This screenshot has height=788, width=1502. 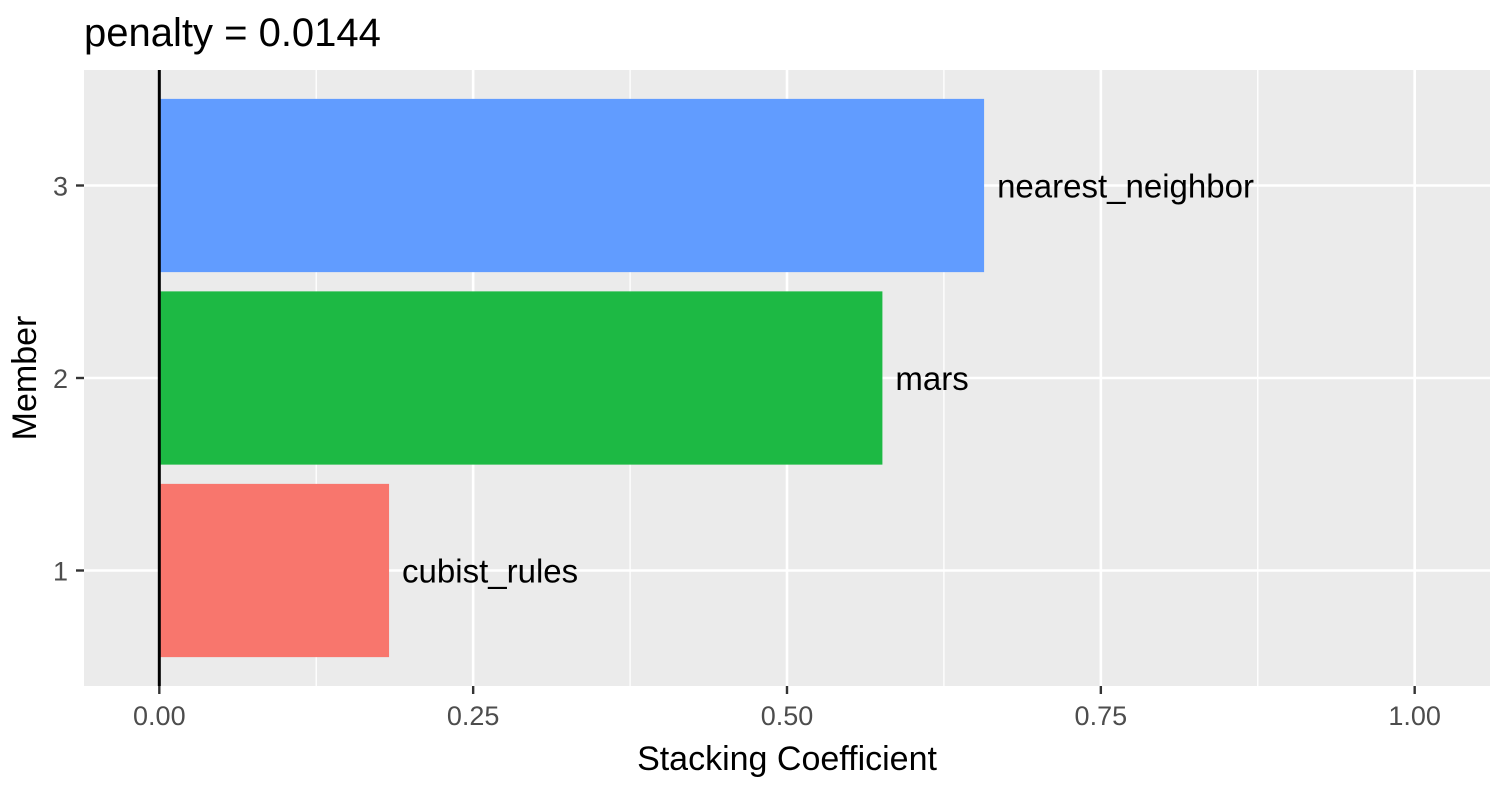 I want to click on x-tick-label: 0.00, so click(x=159, y=716).